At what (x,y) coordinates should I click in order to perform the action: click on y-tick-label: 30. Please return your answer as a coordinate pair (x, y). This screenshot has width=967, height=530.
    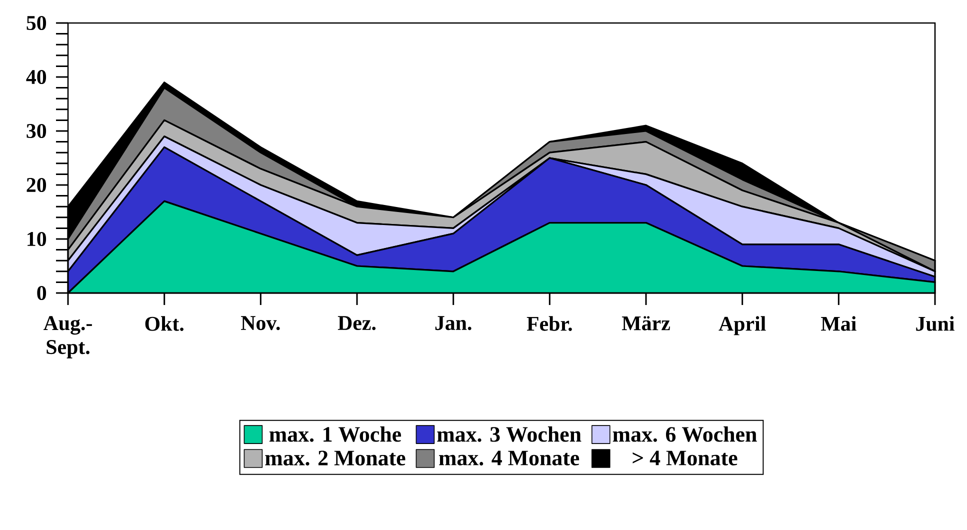
    Looking at the image, I should click on (36, 131).